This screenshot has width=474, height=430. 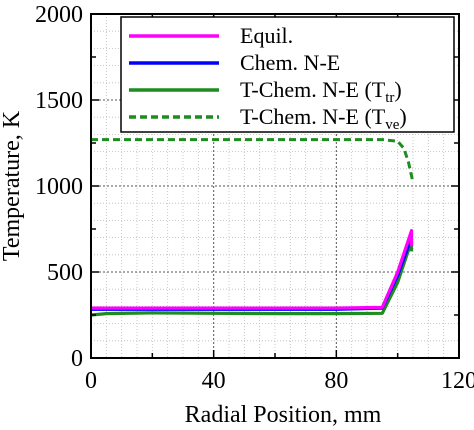 What do you see at coordinates (65, 273) in the screenshot?
I see `y-tick-label: 500` at bounding box center [65, 273].